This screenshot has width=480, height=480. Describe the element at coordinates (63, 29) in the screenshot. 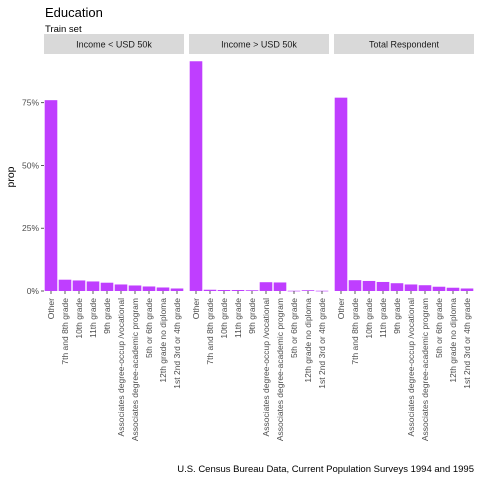

I see `chart-subtitle: Train set` at that location.